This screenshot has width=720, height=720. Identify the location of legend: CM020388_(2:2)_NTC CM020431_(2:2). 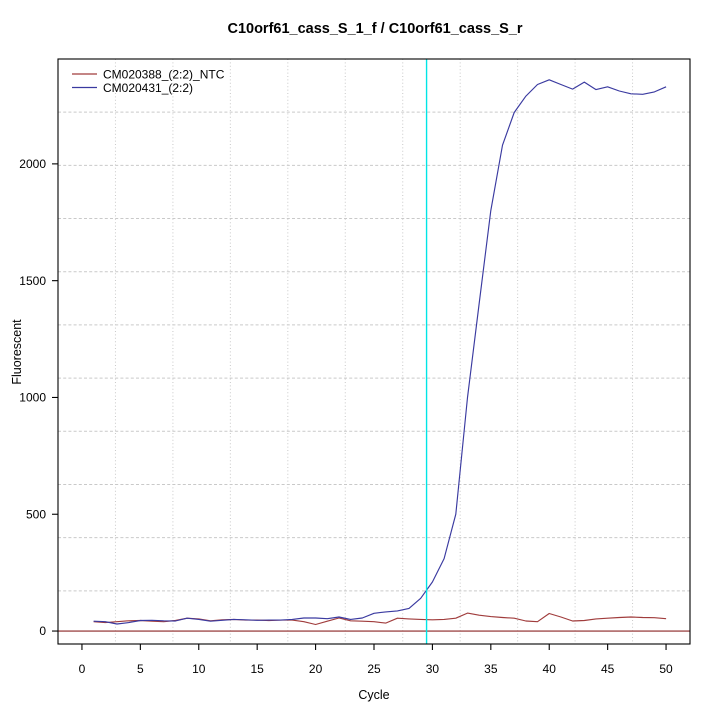
(148, 81).